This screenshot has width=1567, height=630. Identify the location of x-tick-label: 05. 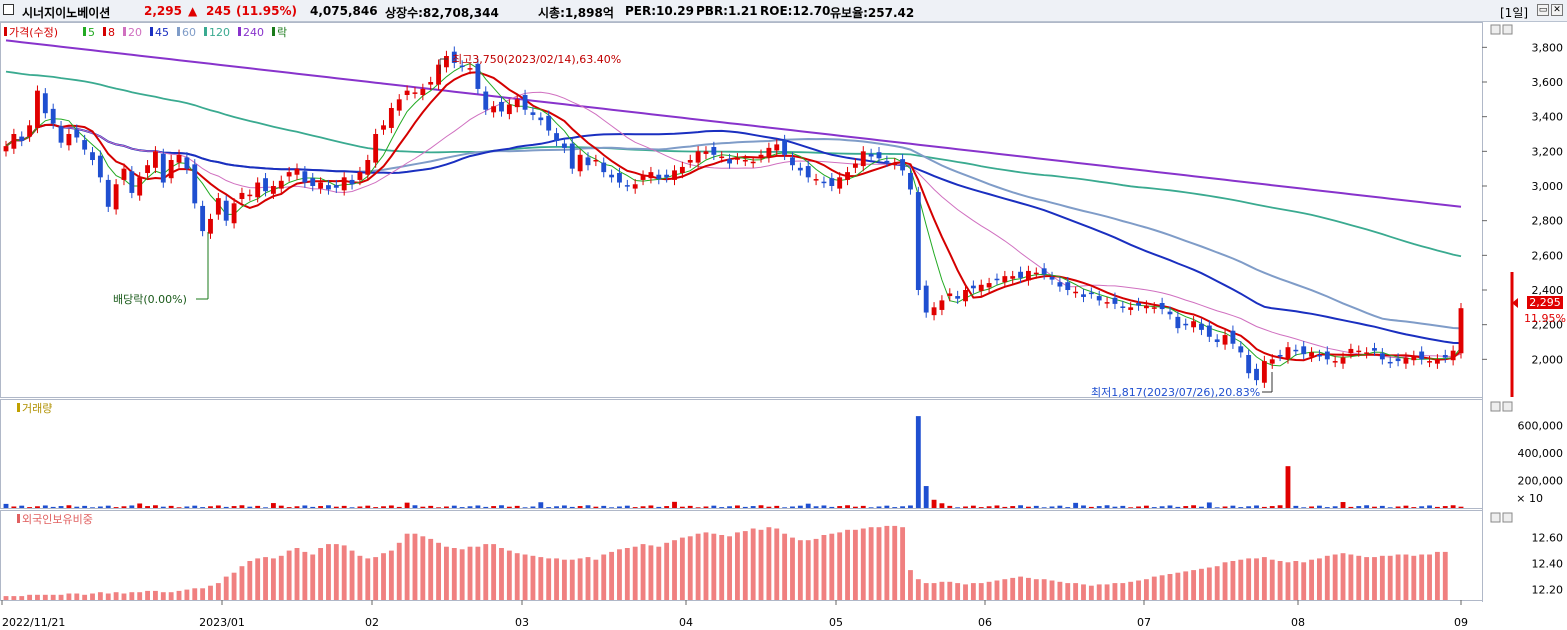
(836, 622).